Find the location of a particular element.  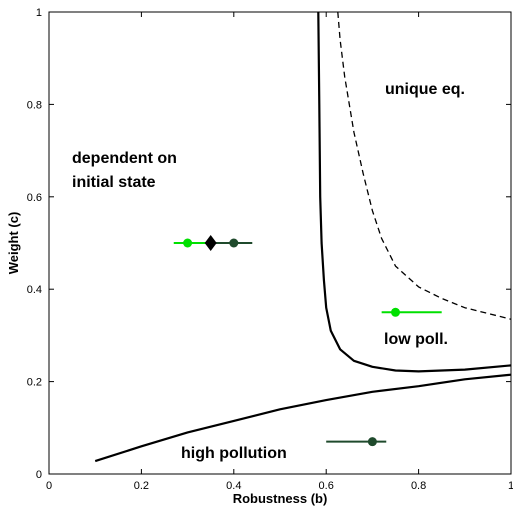

y-tick-label: 1 is located at coordinates (39, 13).